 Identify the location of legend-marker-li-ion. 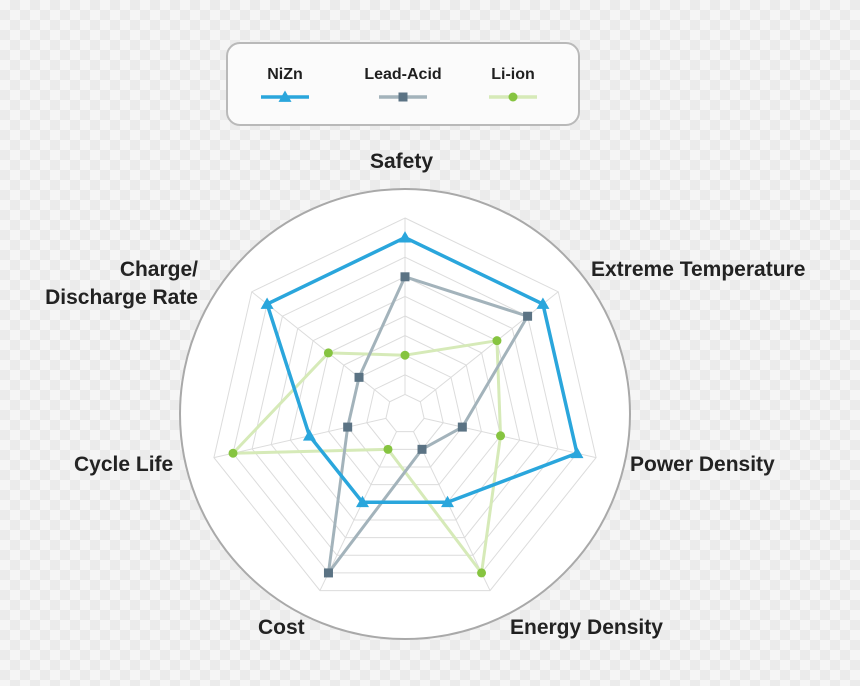
(513, 97).